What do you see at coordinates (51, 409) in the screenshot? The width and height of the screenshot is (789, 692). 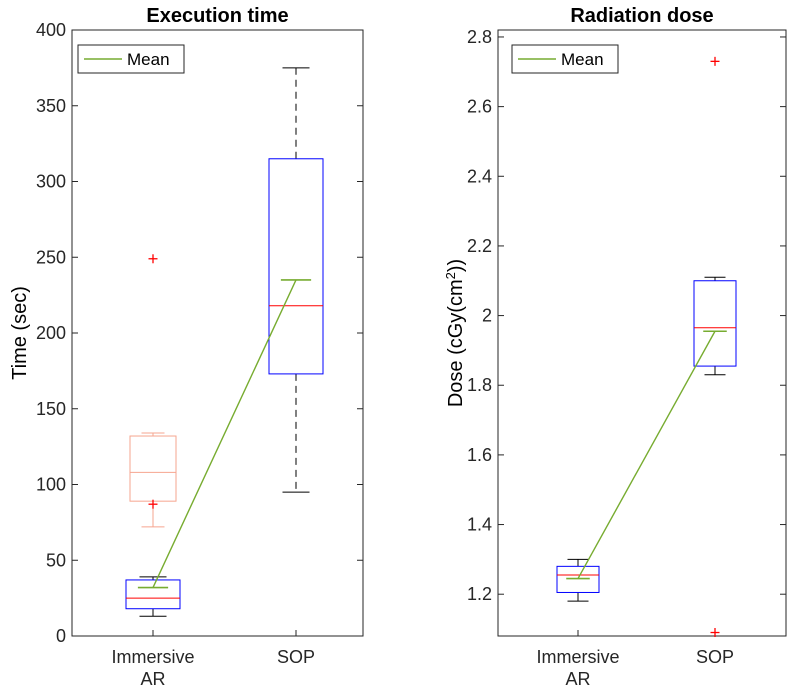 I see `y-tick-label: 150` at bounding box center [51, 409].